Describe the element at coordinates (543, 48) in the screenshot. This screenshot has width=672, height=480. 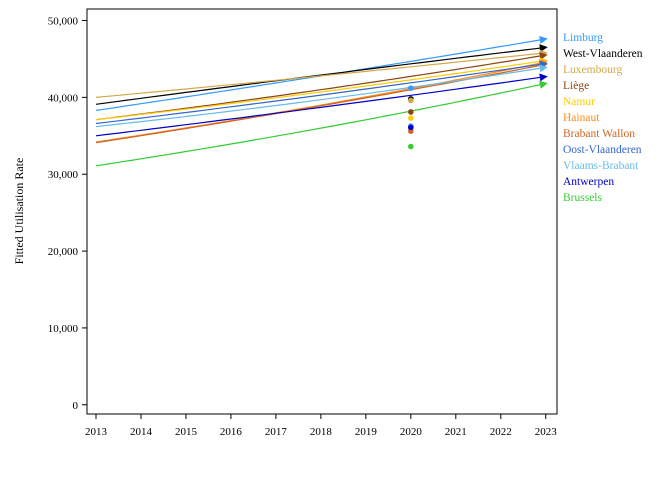
I see `series-arrow-west-vlaanderen` at that location.